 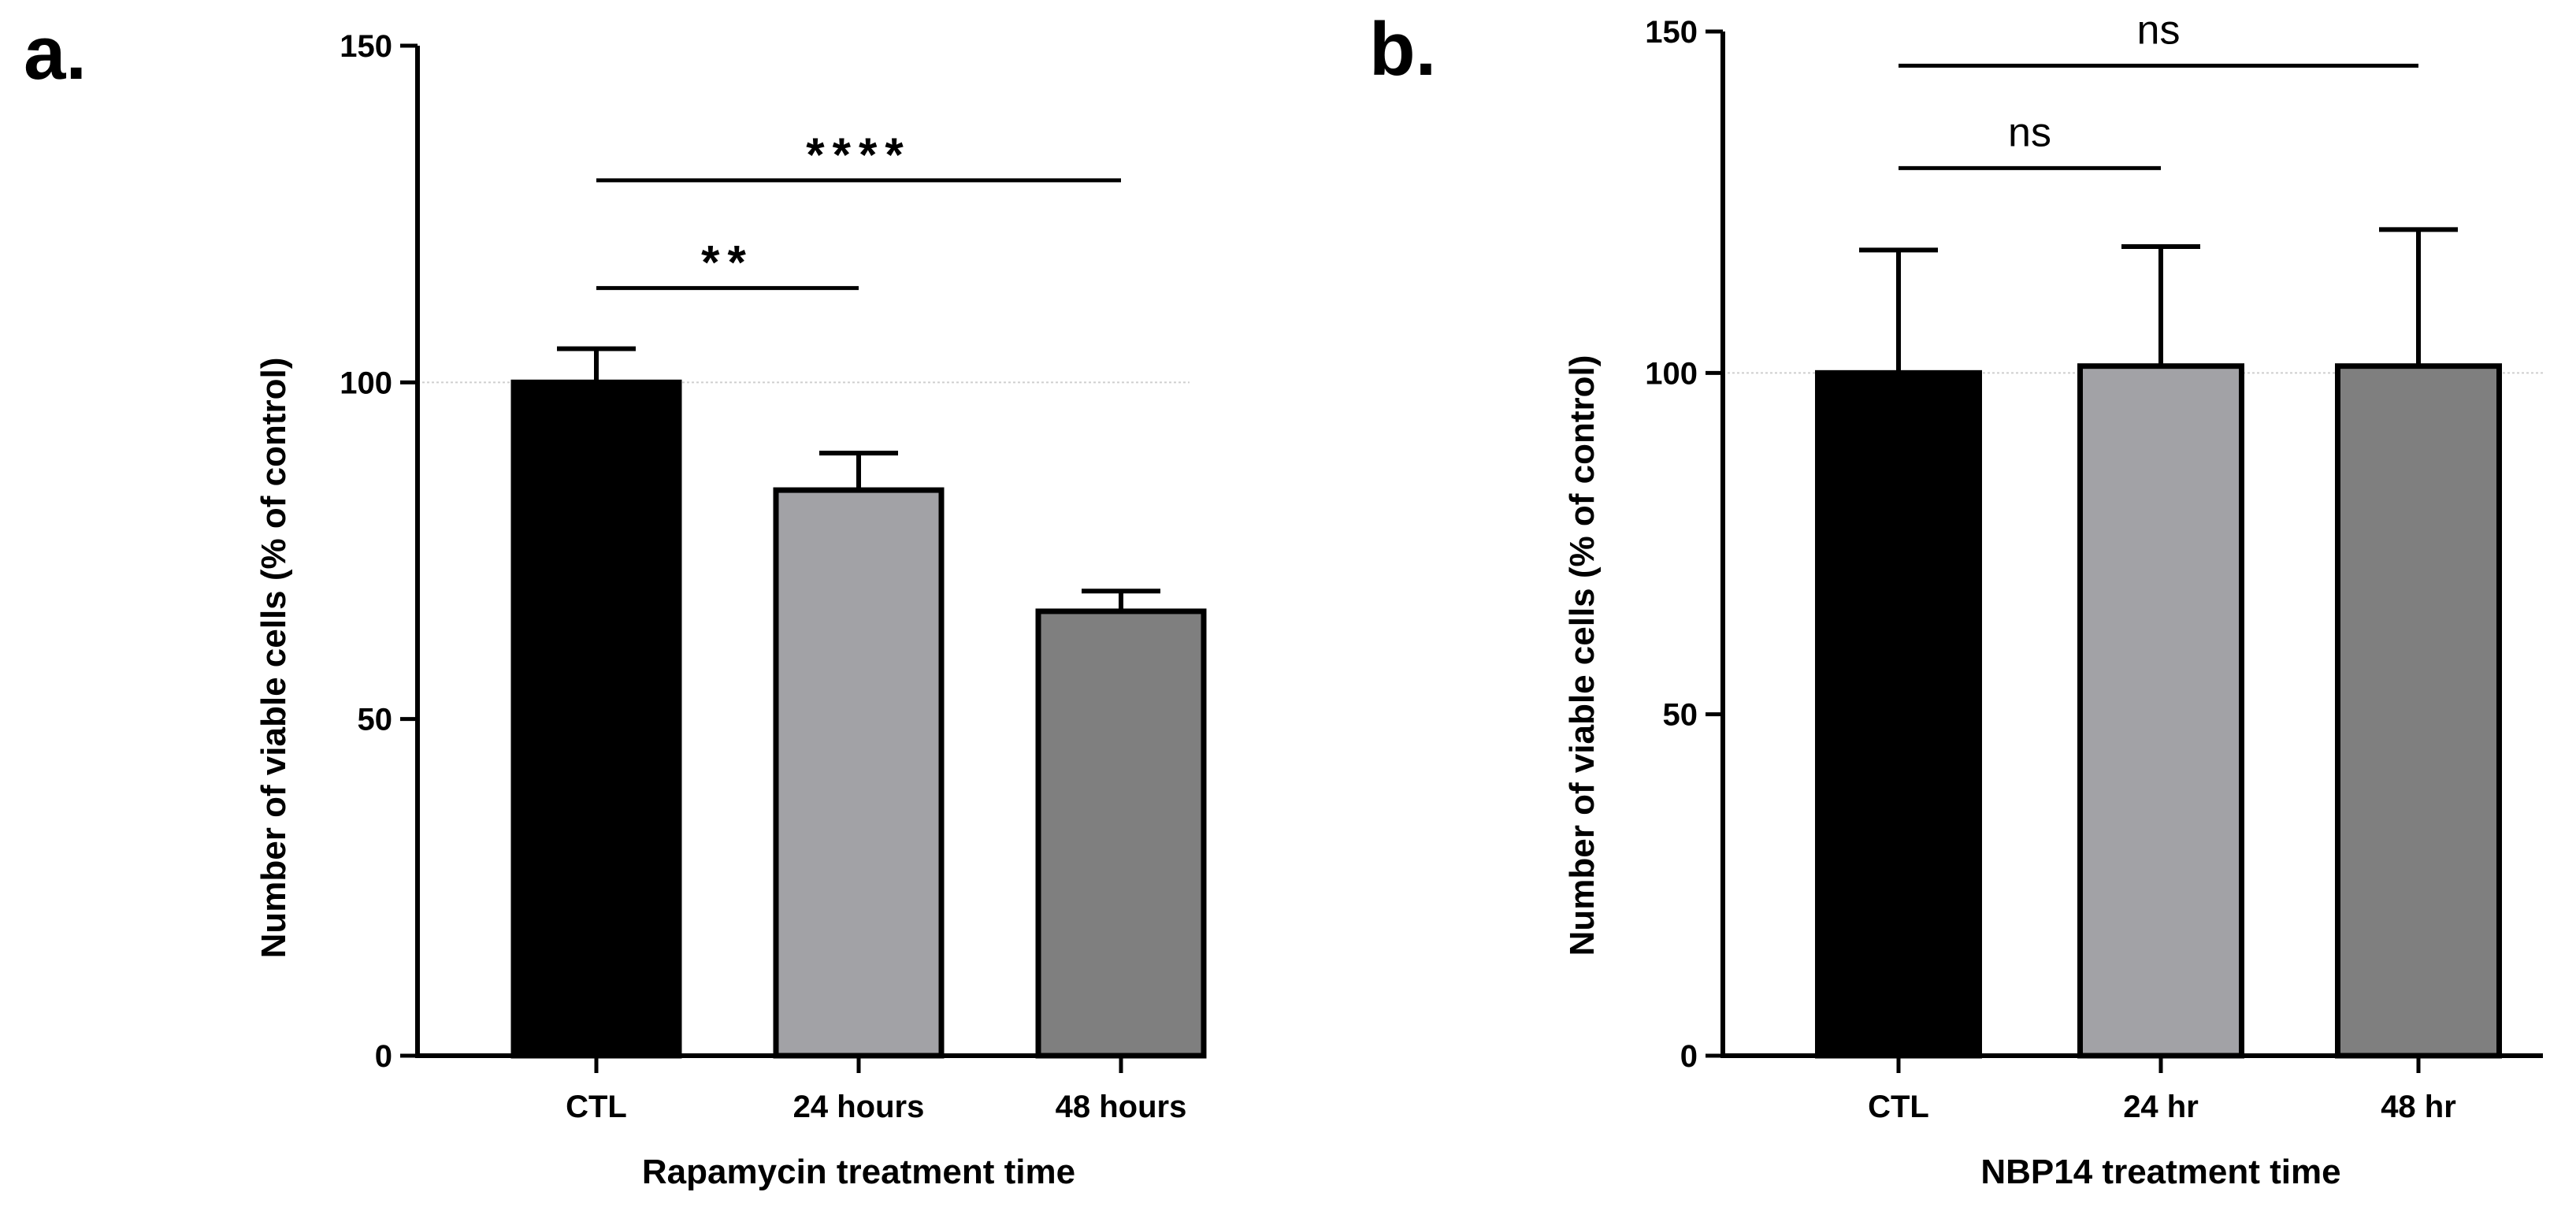 What do you see at coordinates (1121, 1107) in the screenshot?
I see `panel-a-category-label-3: 48 hours` at bounding box center [1121, 1107].